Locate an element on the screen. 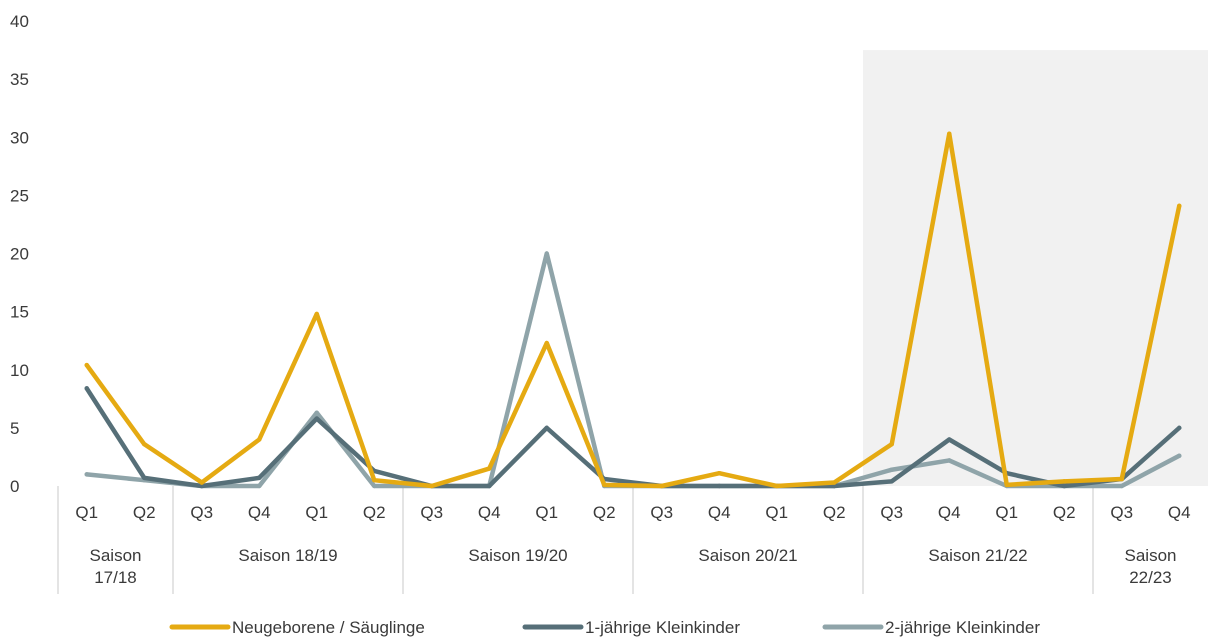  y-tick-label: 35 is located at coordinates (19, 79).